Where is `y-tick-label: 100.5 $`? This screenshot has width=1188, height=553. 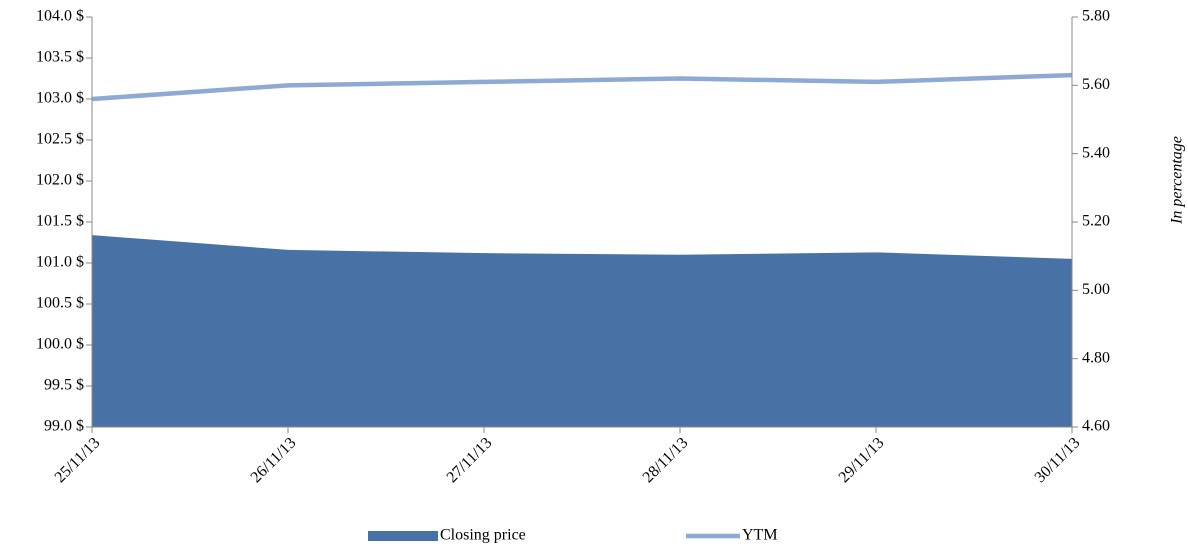
y-tick-label: 100.5 $ is located at coordinates (60, 303).